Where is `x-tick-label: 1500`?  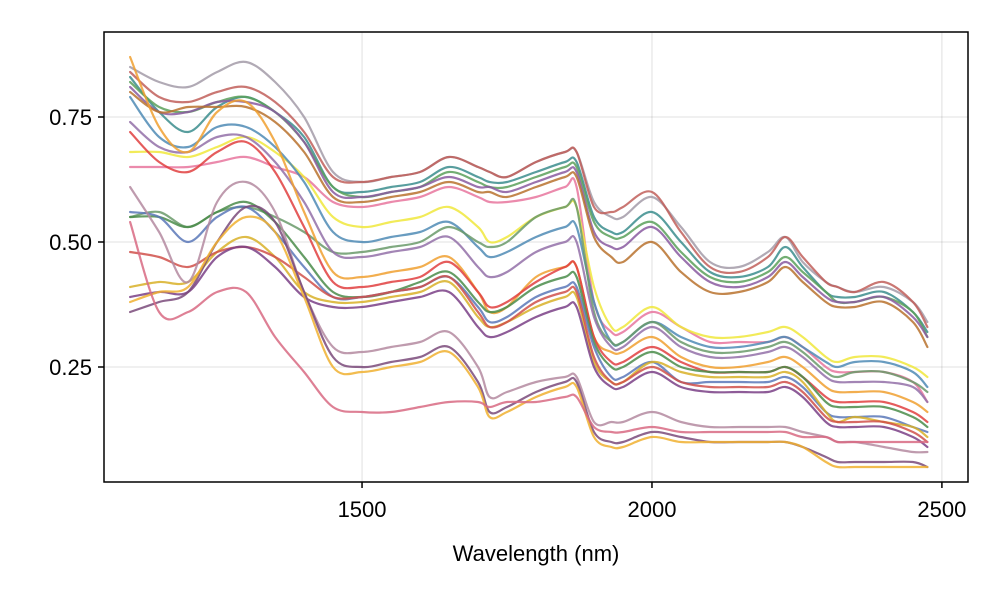
x-tick-label: 1500 is located at coordinates (362, 509).